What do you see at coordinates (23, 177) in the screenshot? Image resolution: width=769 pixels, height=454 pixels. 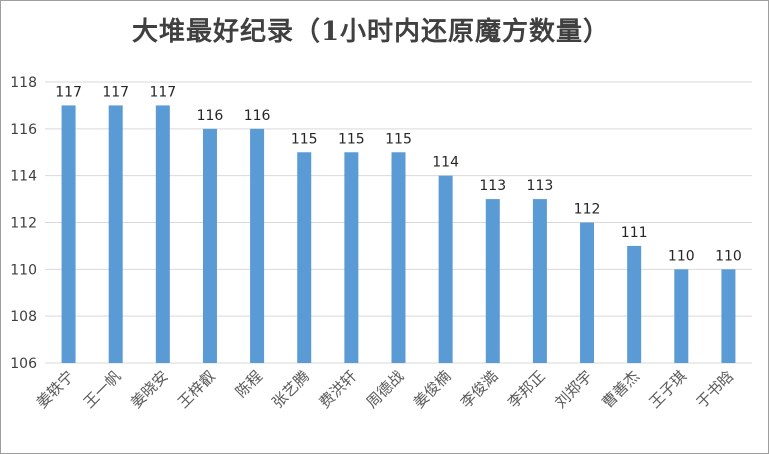 I see `y-tick-label: 114` at bounding box center [23, 177].